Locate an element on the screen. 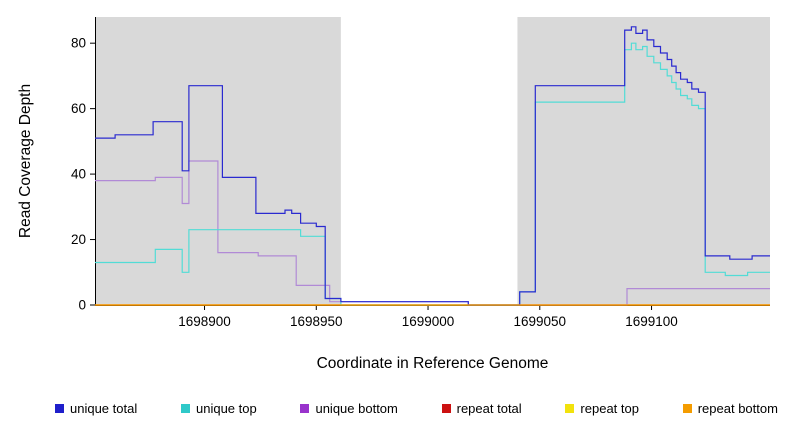  legend-swatch-repeat-bottom is located at coordinates (687, 408).